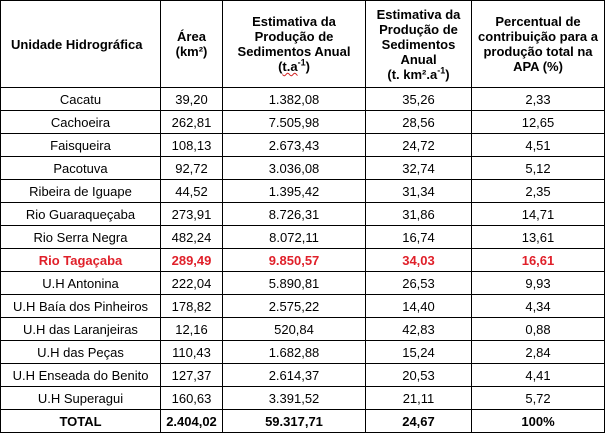 The height and width of the screenshot is (444, 605). Describe the element at coordinates (538, 145) in the screenshot. I see `cell-percent: 4,51` at that location.